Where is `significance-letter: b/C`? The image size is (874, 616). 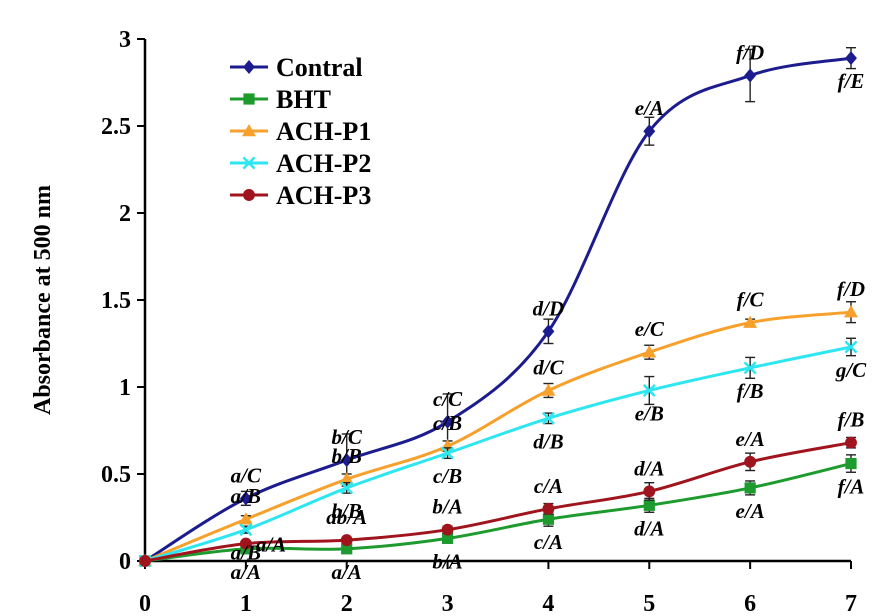 significance-letter: b/C is located at coordinates (347, 437).